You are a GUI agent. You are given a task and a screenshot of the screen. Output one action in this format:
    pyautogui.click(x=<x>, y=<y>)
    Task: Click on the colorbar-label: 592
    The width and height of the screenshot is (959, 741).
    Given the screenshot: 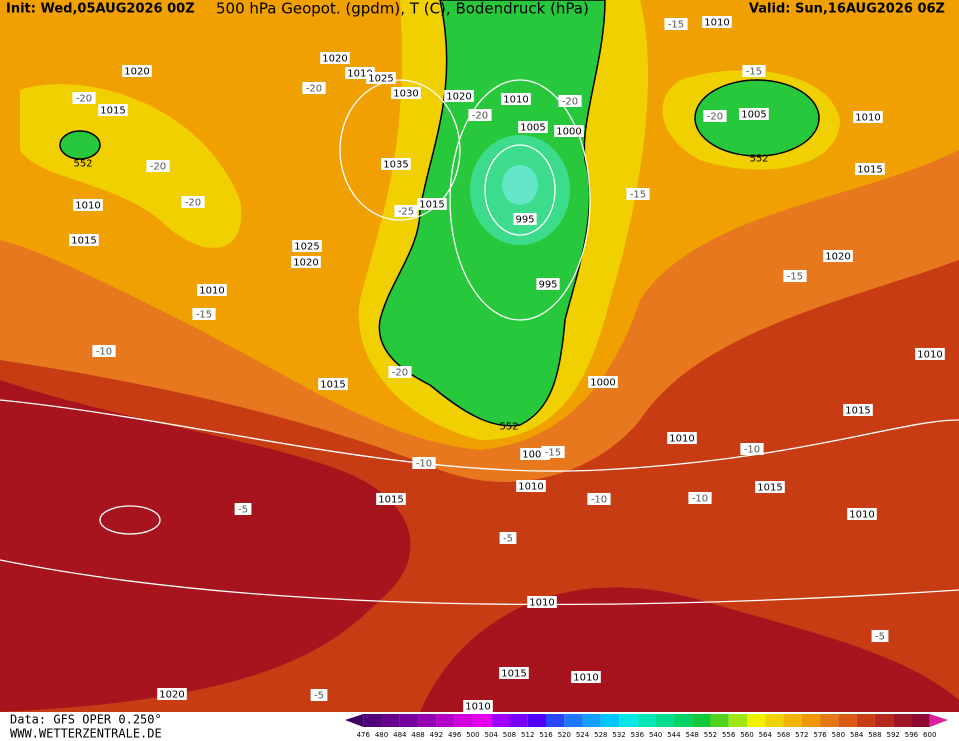 What is the action you would take?
    pyautogui.click(x=892, y=735)
    